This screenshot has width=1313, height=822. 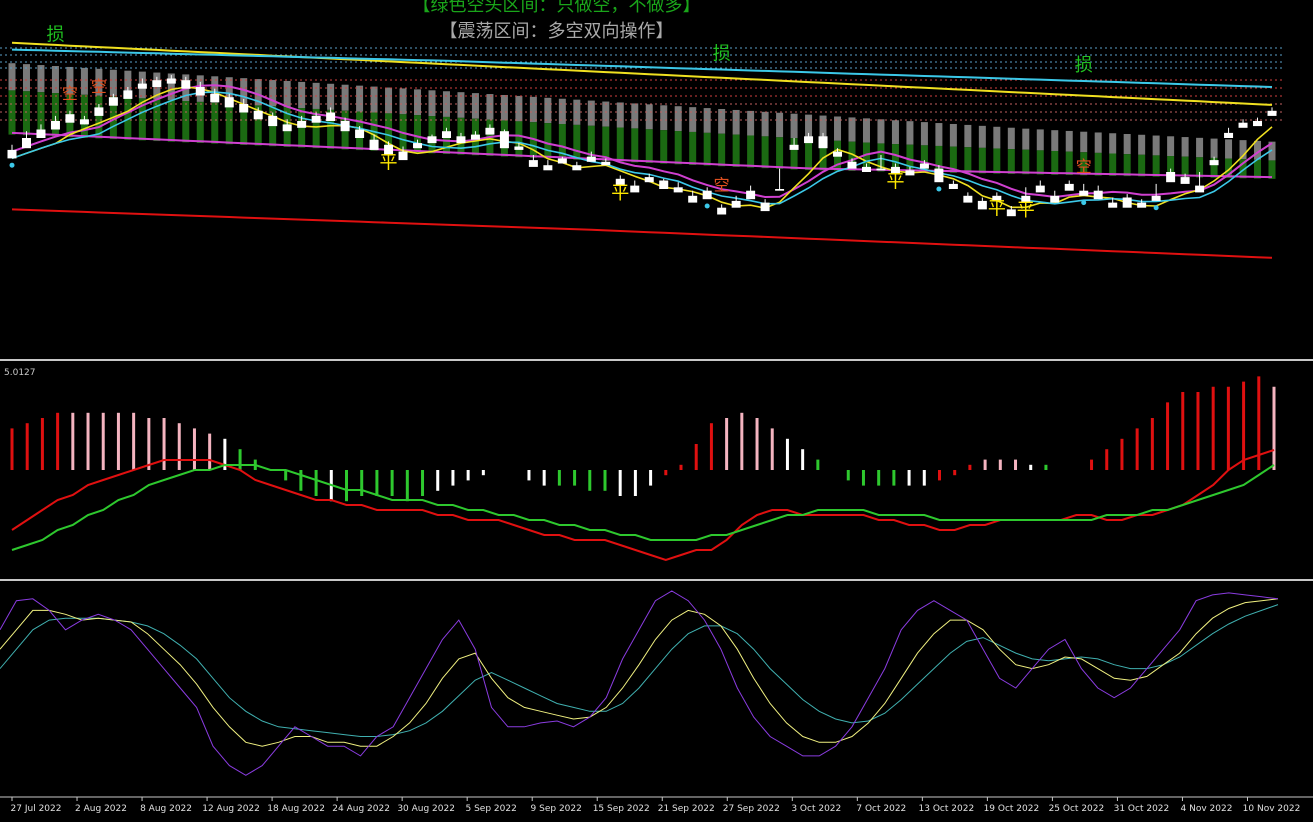 What do you see at coordinates (947, 809) in the screenshot?
I see `x-tick-label: 13 Oct 2022` at bounding box center [947, 809].